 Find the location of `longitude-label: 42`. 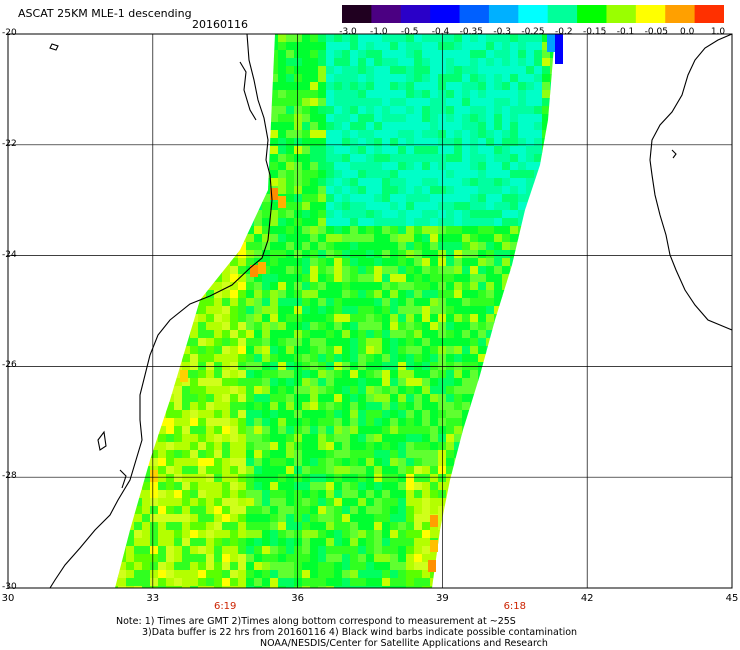

longitude-label: 42 is located at coordinates (587, 598).